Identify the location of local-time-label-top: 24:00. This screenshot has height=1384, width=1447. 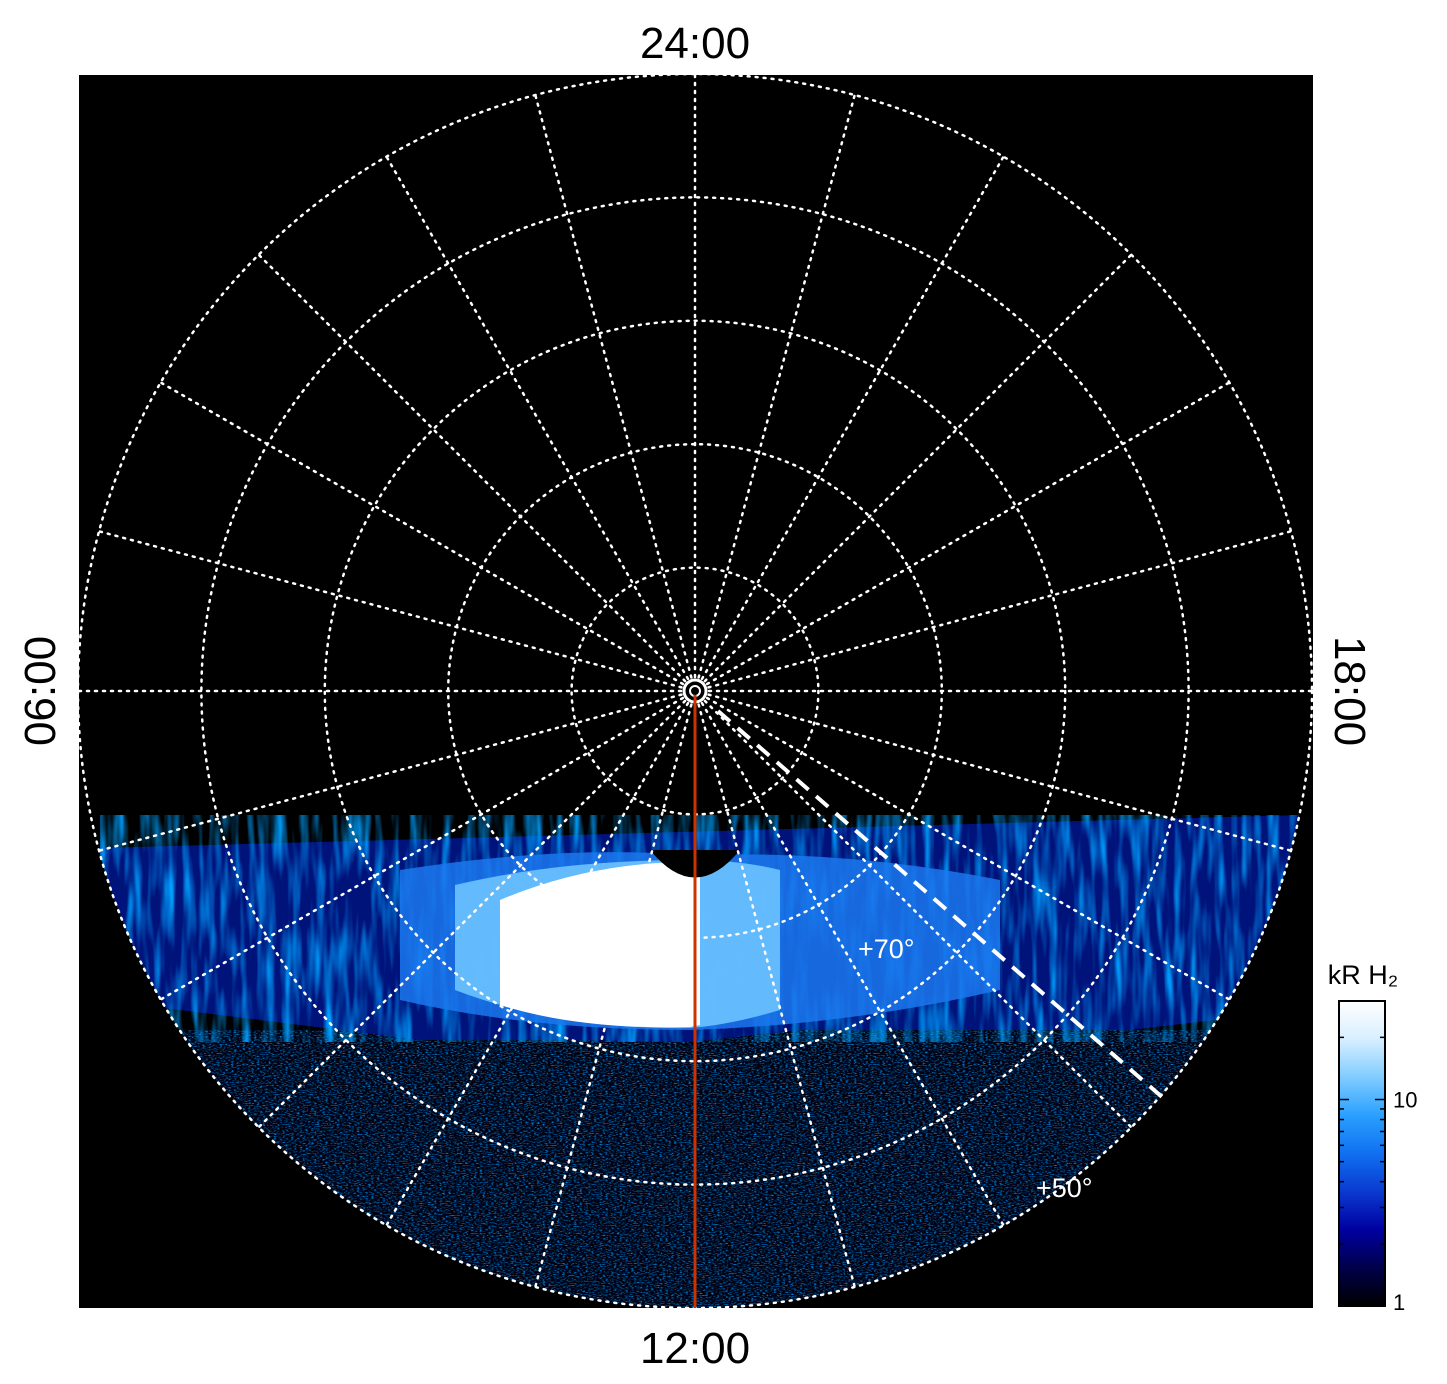
(695, 43).